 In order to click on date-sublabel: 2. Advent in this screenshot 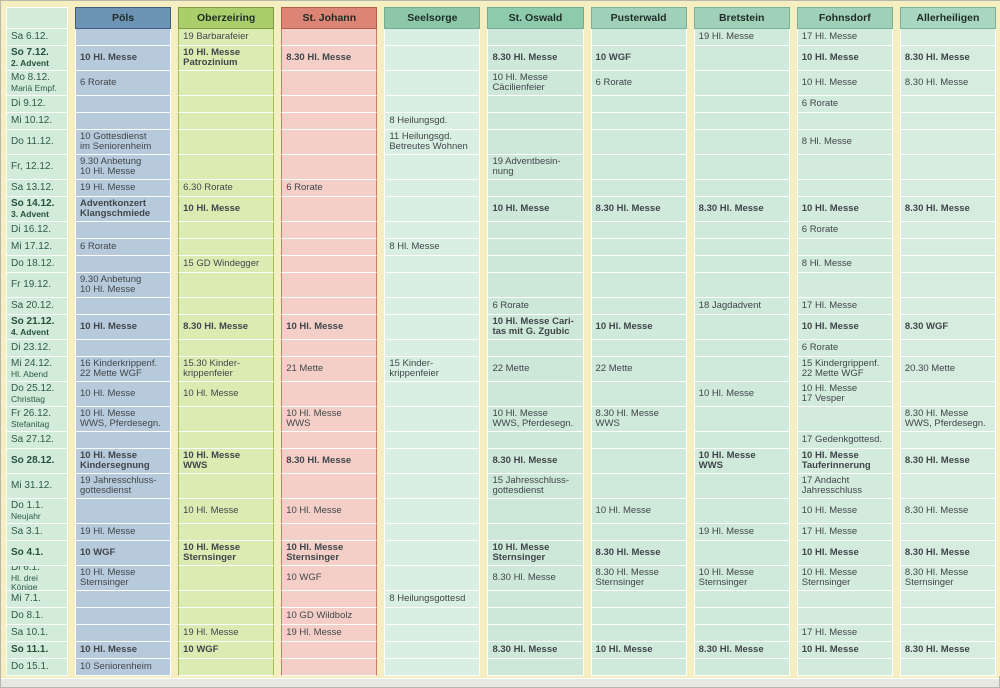, I will do `click(30, 62)`.